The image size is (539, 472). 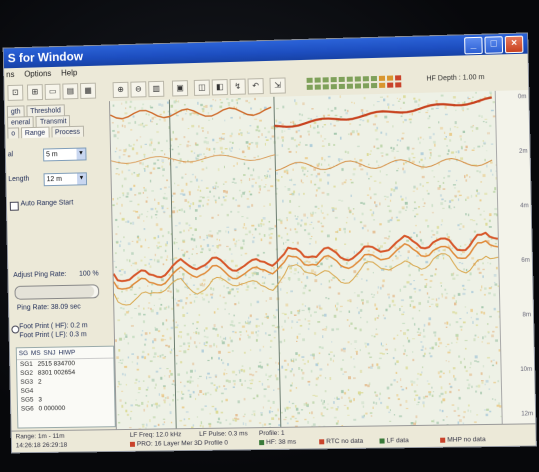 I want to click on auto-range-label: Auto Range Start, so click(x=47, y=203).